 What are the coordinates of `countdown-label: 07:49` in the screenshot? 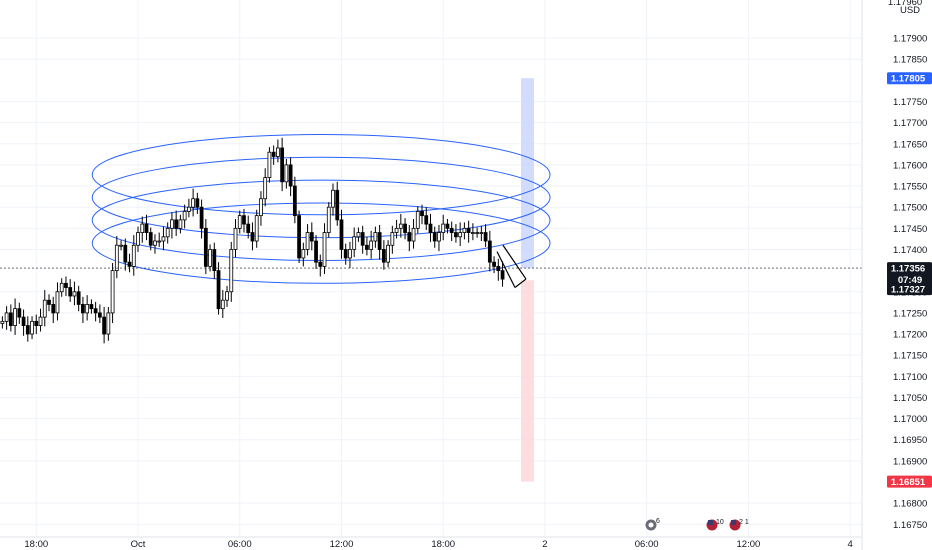 It's located at (910, 280).